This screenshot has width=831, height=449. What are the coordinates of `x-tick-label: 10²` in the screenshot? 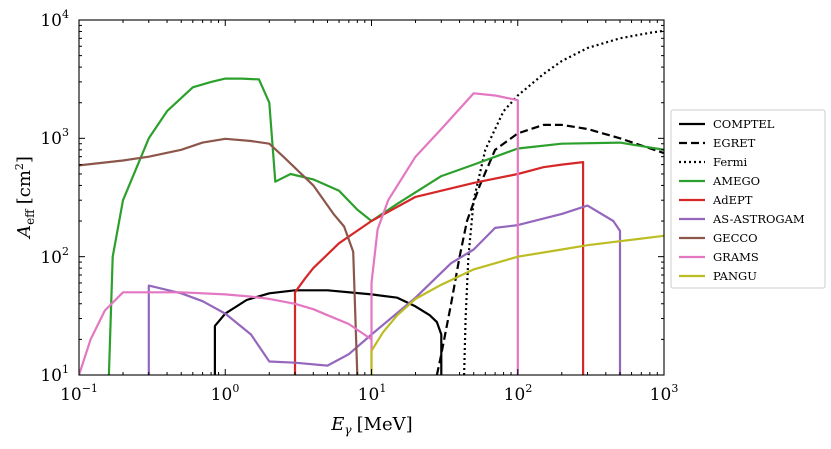 It's located at (518, 393).